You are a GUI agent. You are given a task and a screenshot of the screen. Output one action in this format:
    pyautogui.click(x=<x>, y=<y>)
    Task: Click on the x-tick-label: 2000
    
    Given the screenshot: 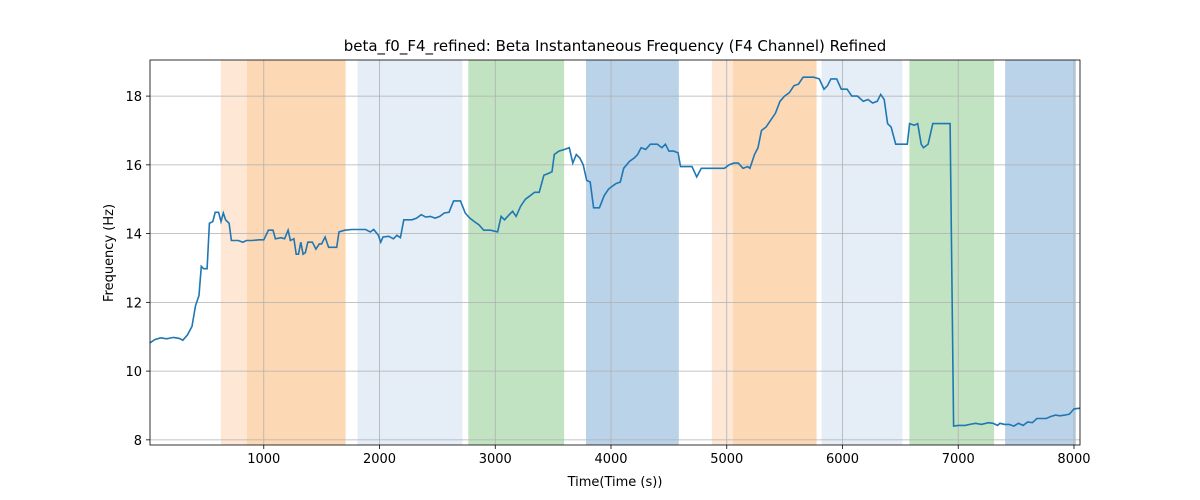 What is the action you would take?
    pyautogui.click(x=379, y=459)
    